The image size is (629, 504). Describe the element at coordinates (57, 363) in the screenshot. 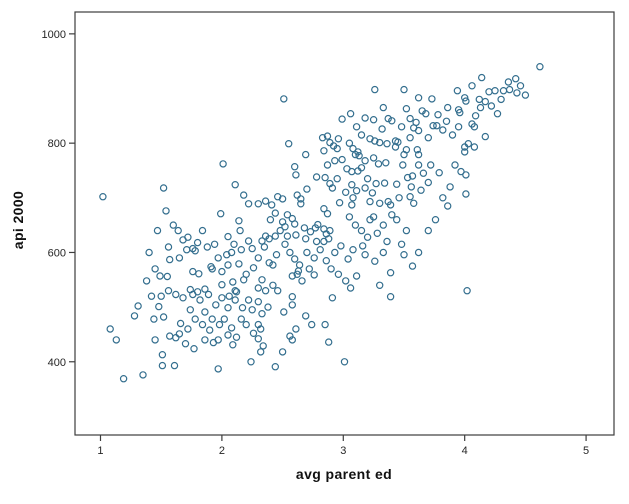

I see `y-tick-label: 400` at that location.